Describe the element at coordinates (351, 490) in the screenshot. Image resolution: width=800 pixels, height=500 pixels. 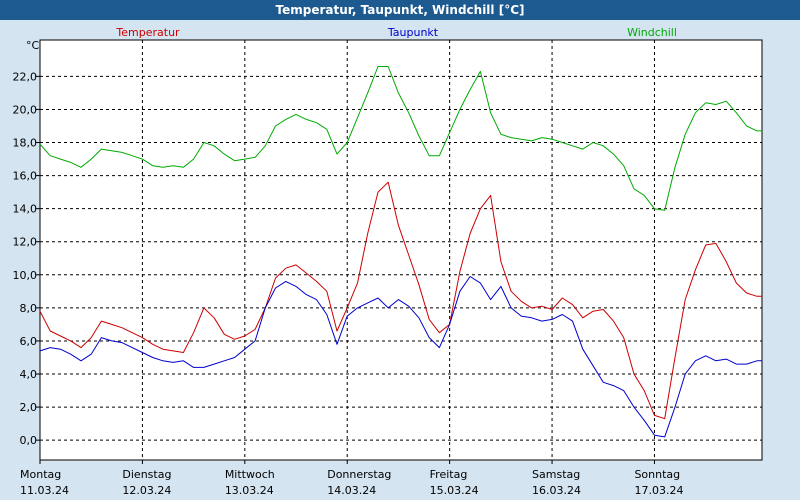
I see `x-tick-date: 14.03.24` at that location.